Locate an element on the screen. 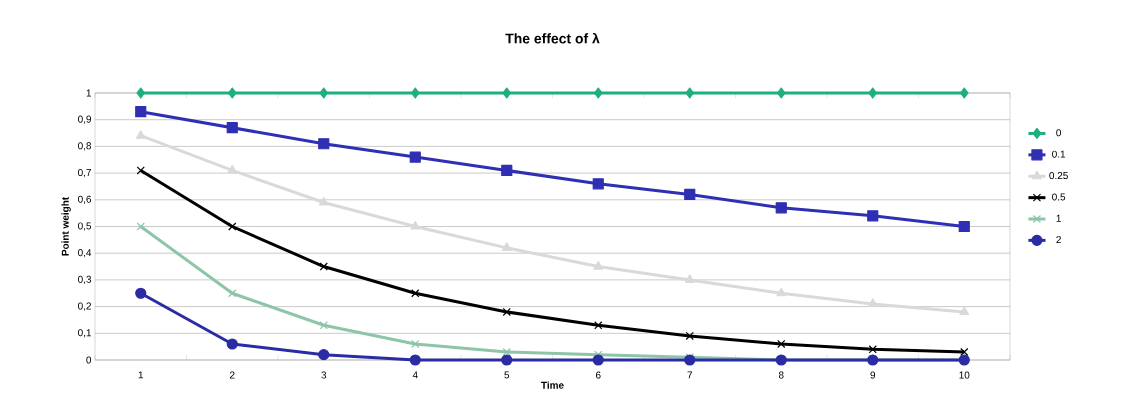 The image size is (1123, 403). chart-title: The effect of λ is located at coordinates (552, 38).